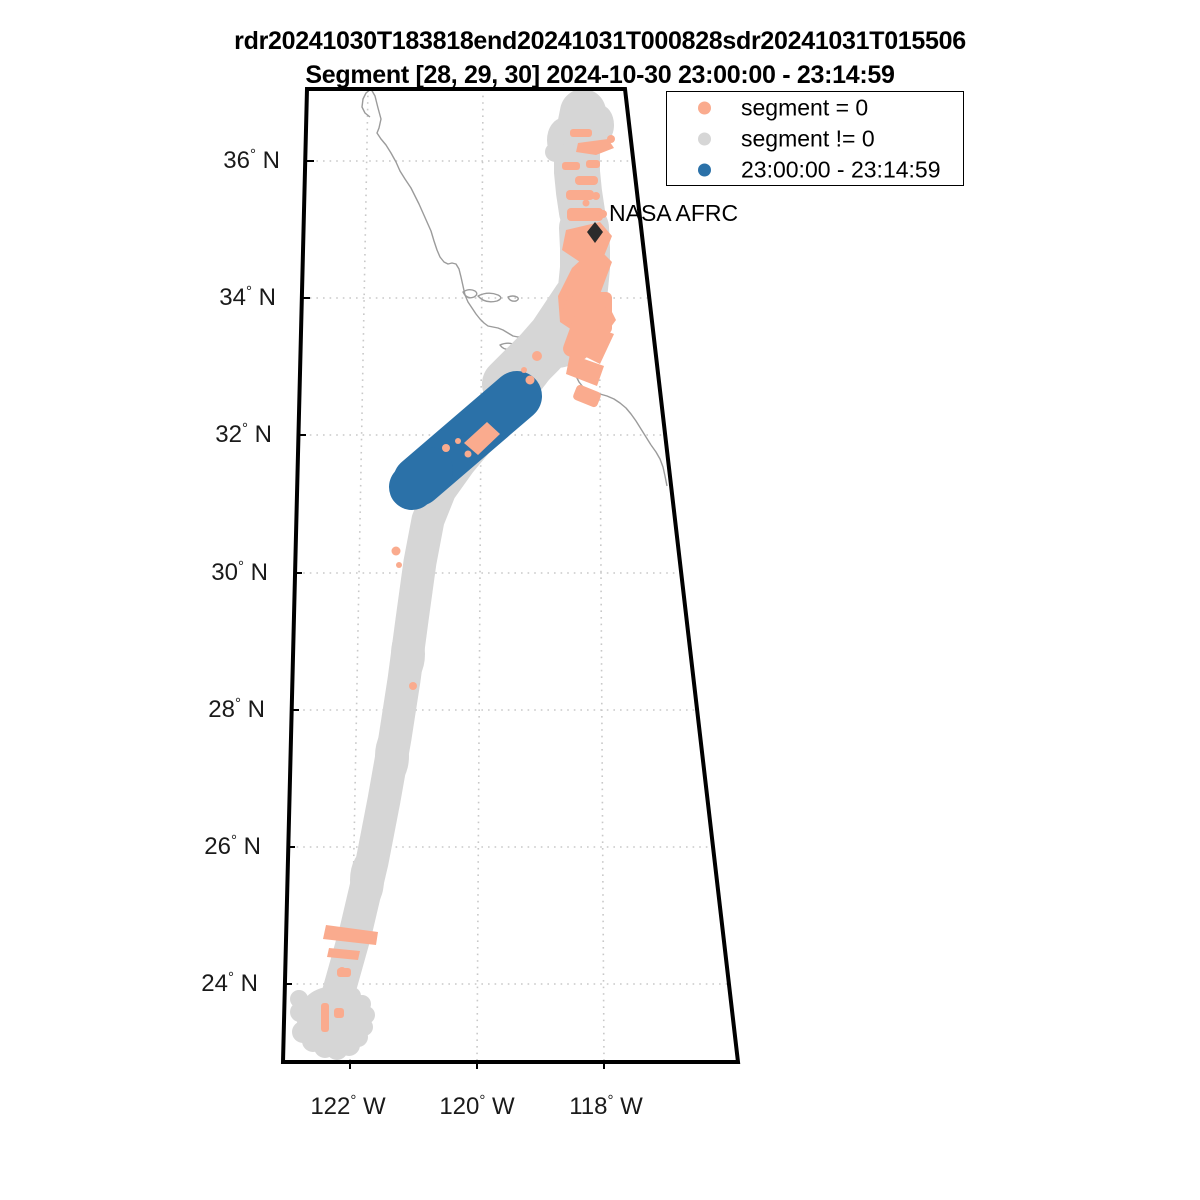 The width and height of the screenshot is (1200, 1200). I want to click on xtick-label-118w: 118° W, so click(606, 1106).